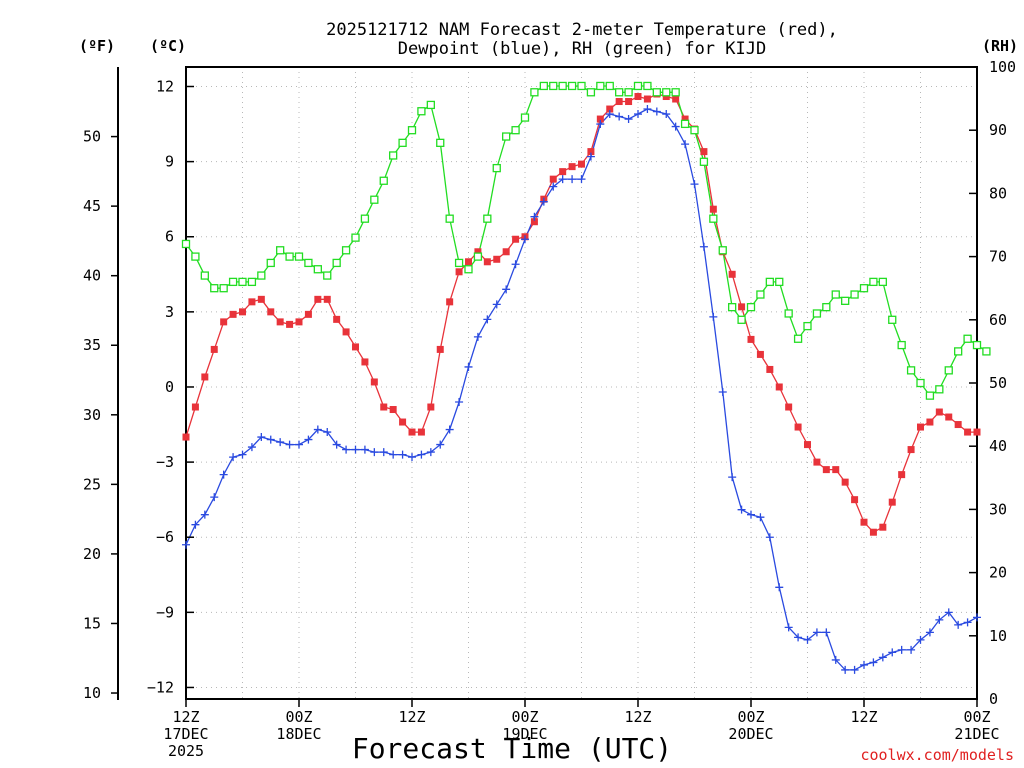 The image size is (1024, 768). What do you see at coordinates (92, 415) in the screenshot?
I see `fahrenheit-tick-label: 30` at bounding box center [92, 415].